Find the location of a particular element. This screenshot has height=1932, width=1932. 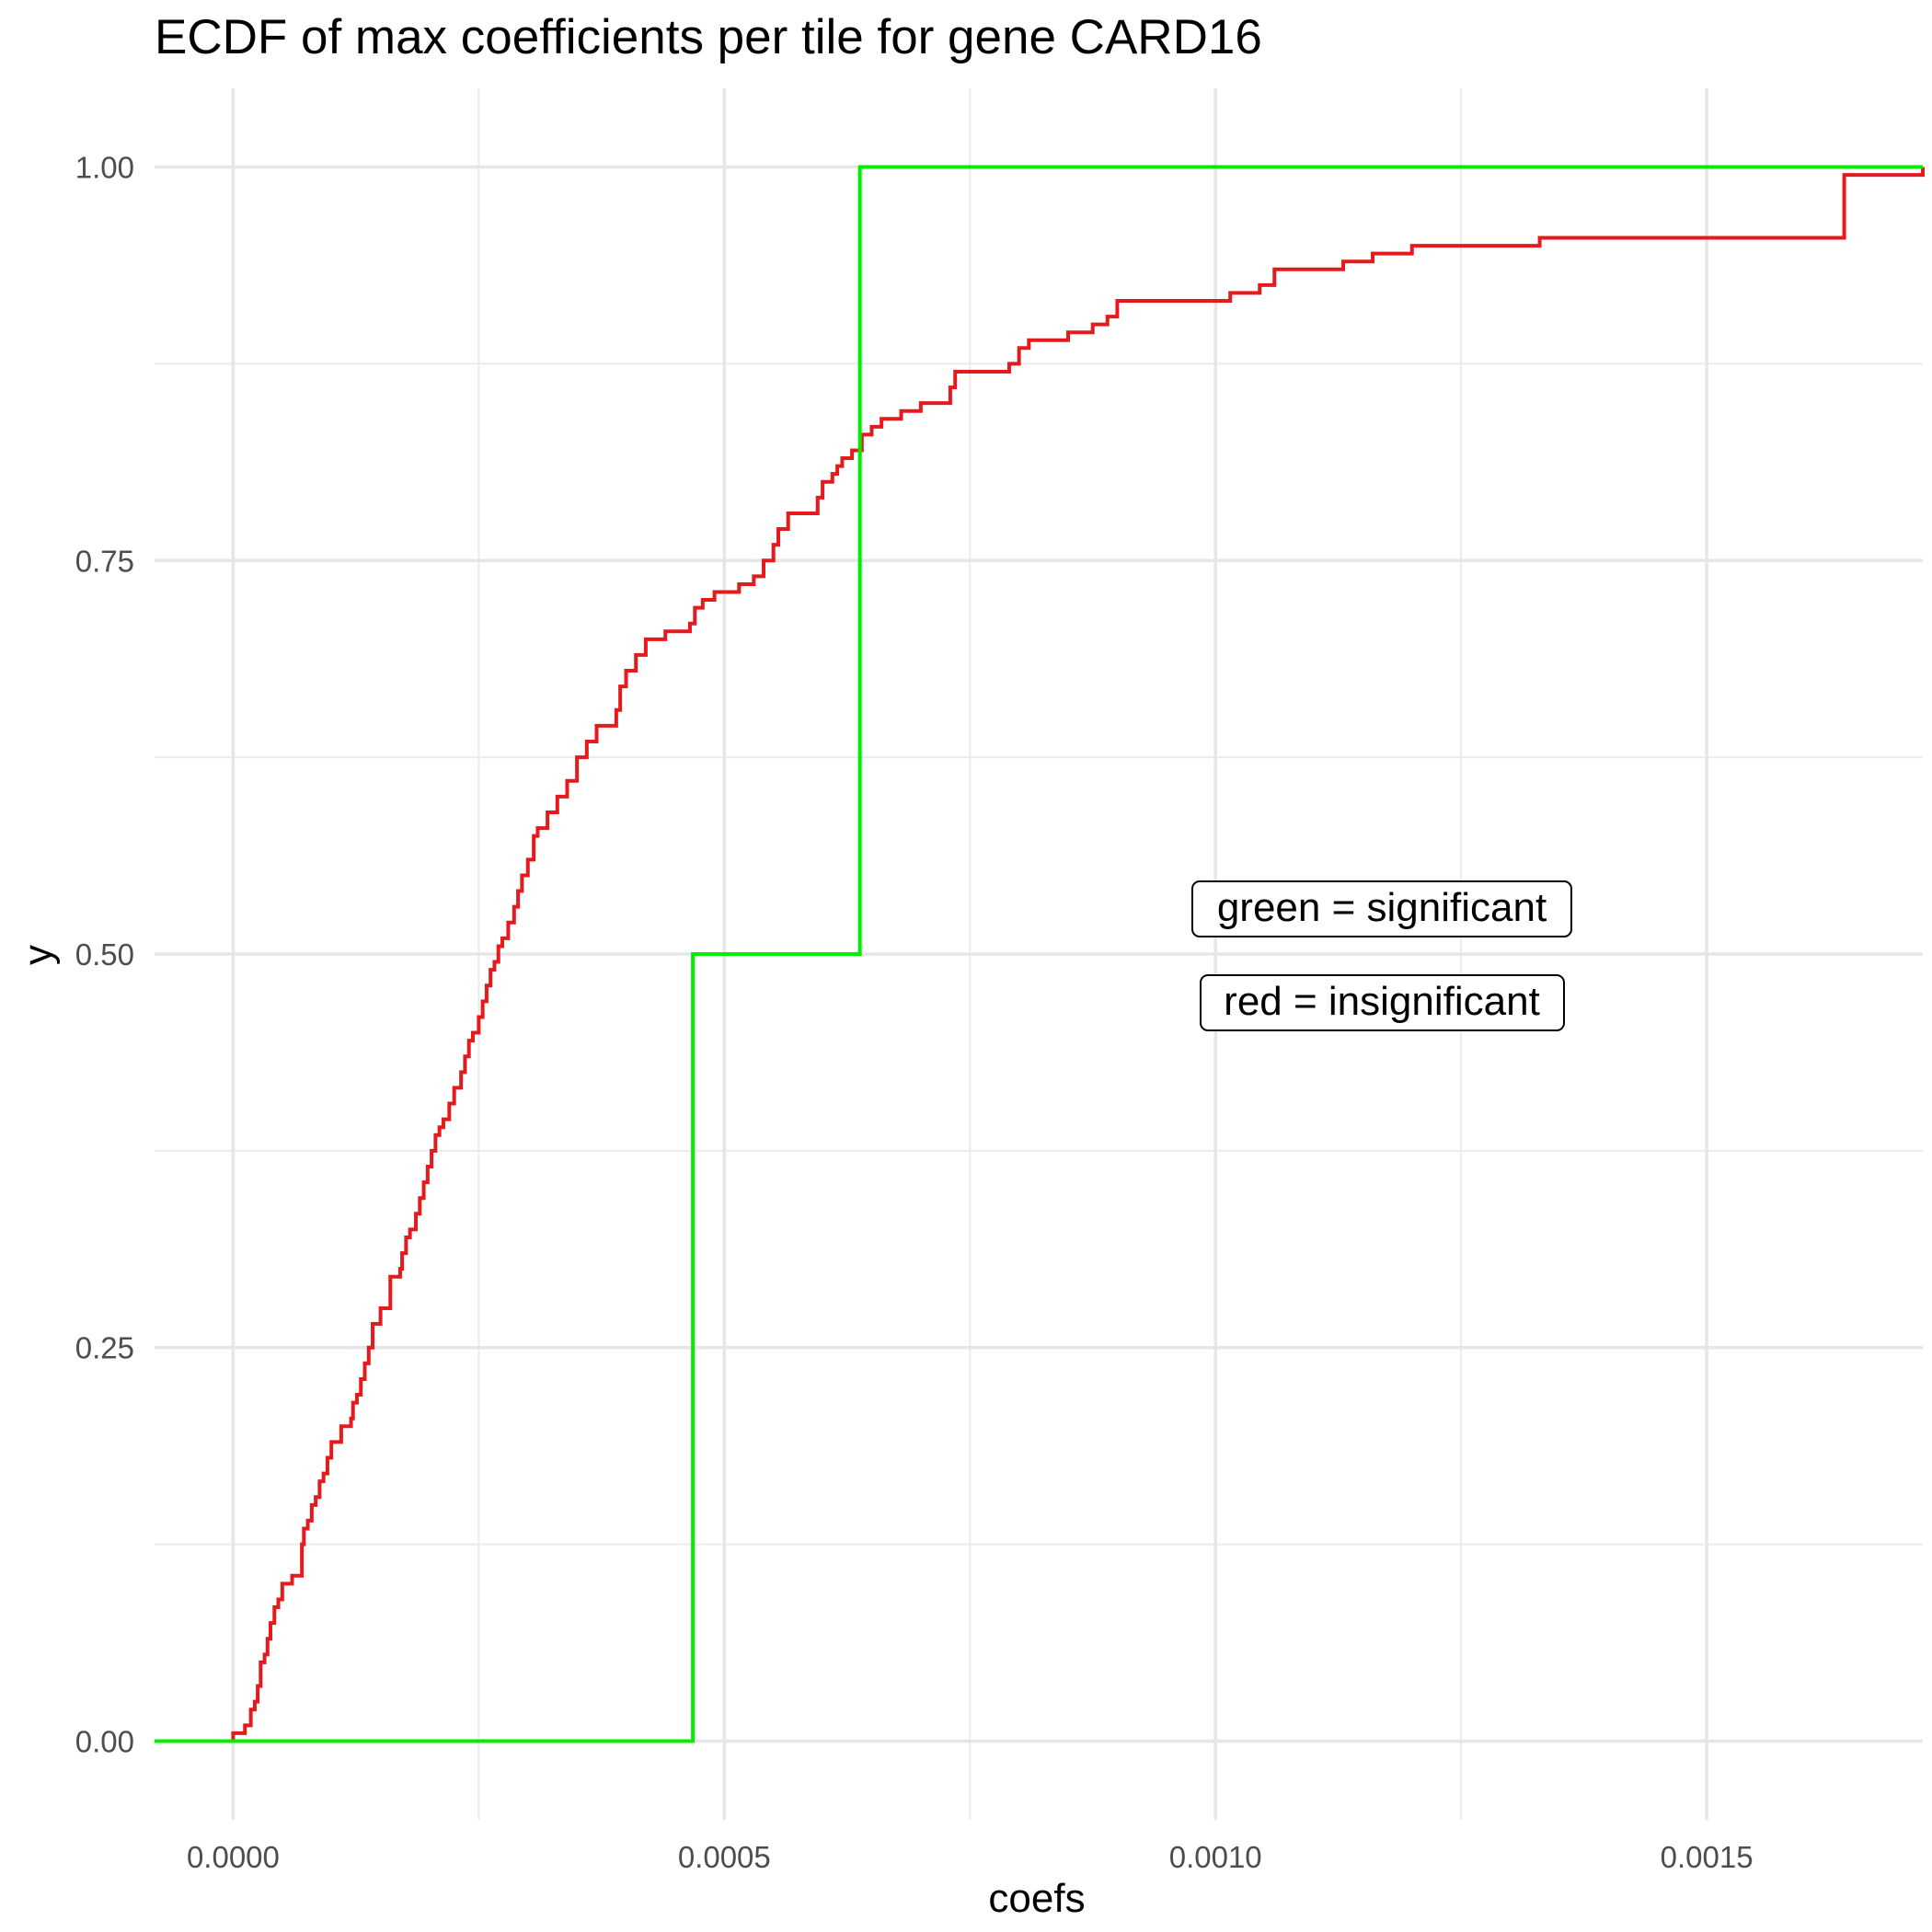

y-tick-label: 0.50 is located at coordinates (104, 954).